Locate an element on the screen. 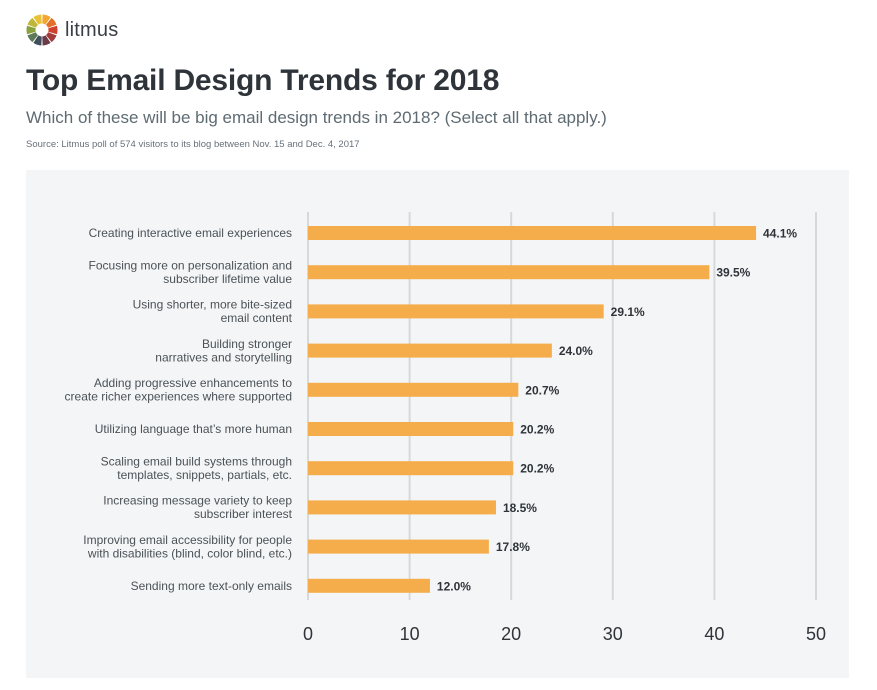  x-tick-label: 0 is located at coordinates (308, 634).